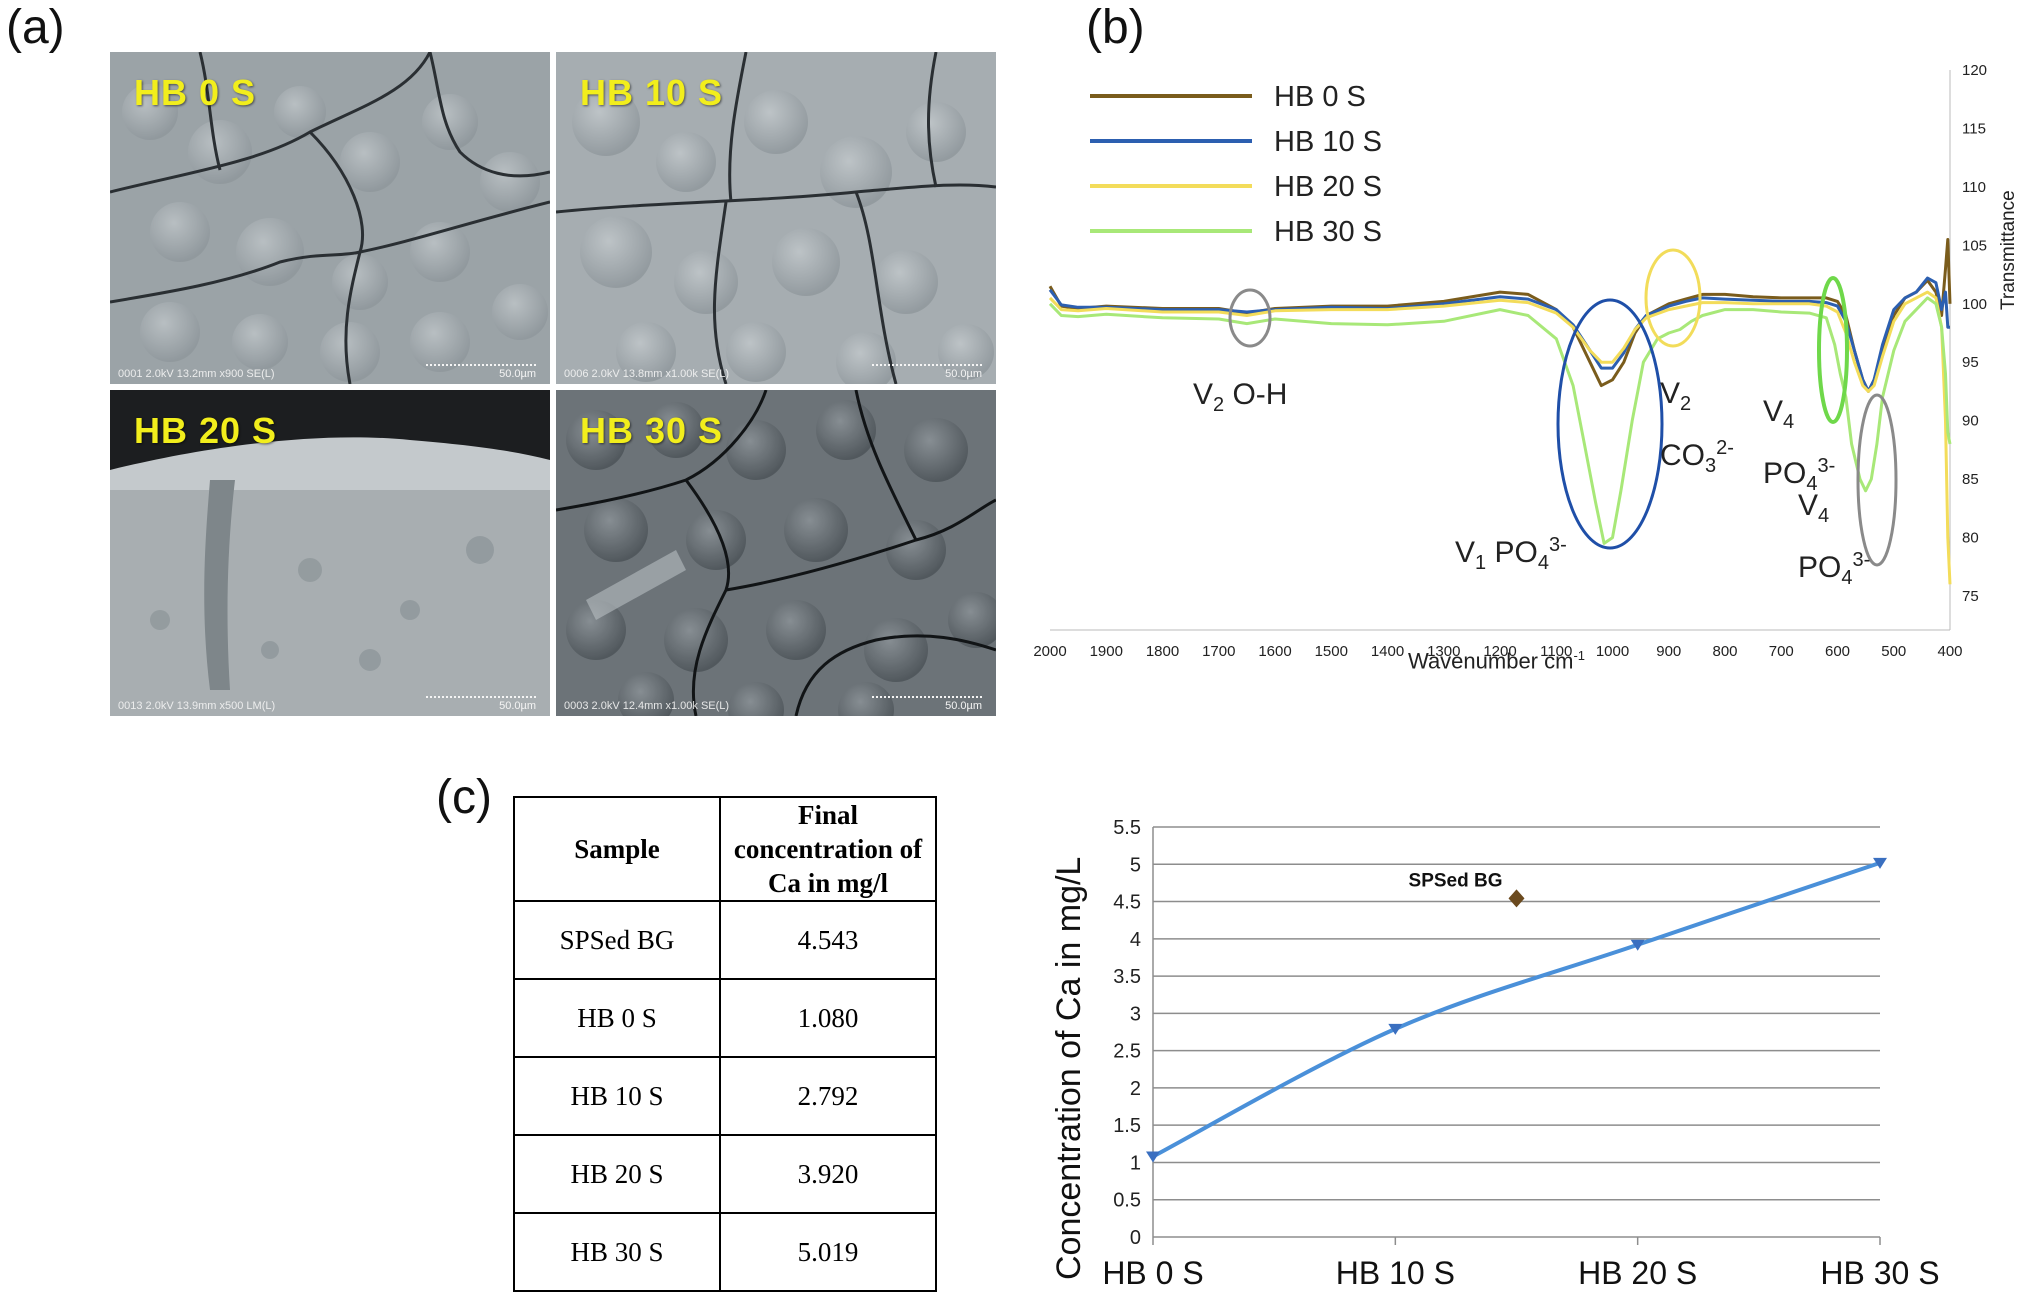 Image resolution: width=2032 pixels, height=1304 pixels. Describe the element at coordinates (617, 1252) in the screenshot. I see `cell-sample: HB 30 S` at that location.